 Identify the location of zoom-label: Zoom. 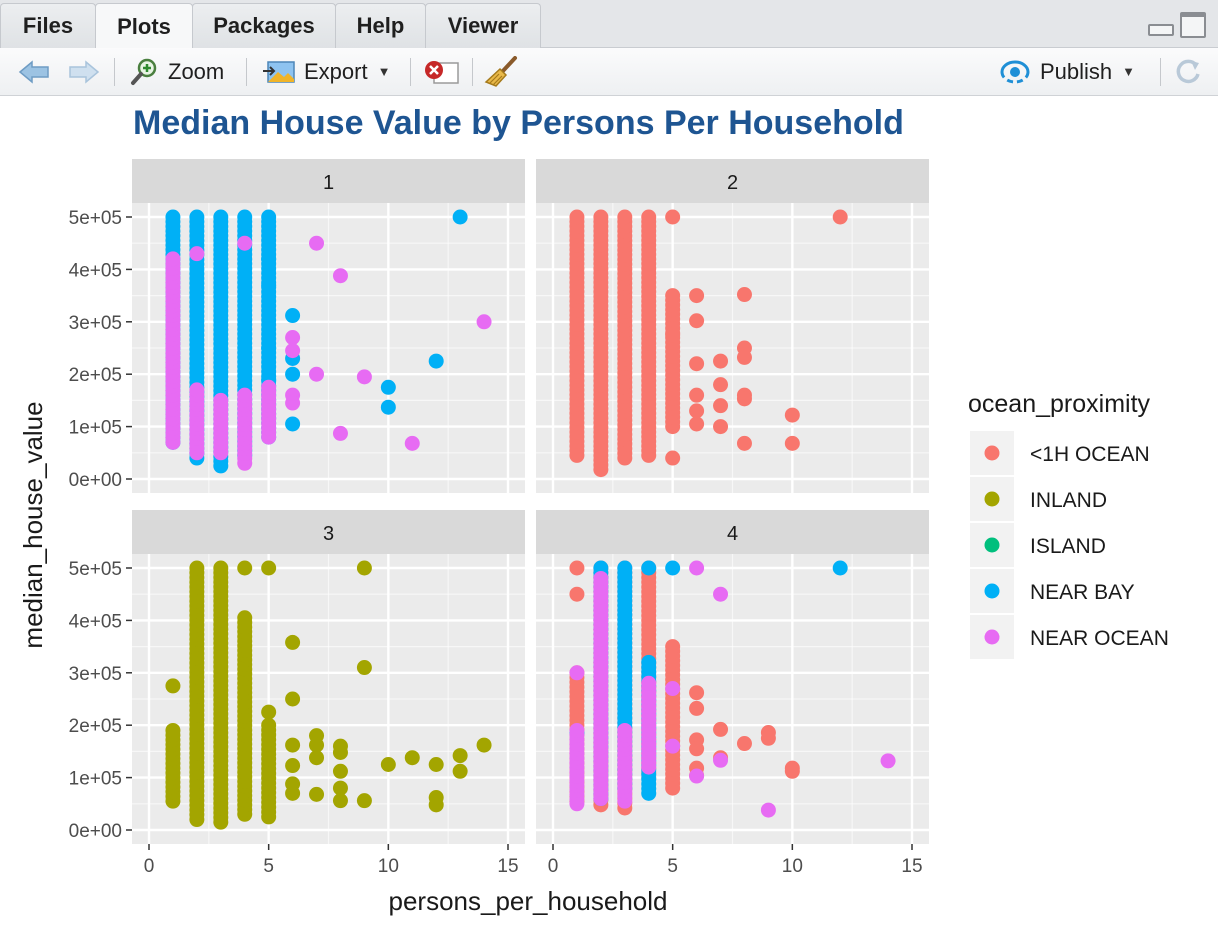
(196, 71).